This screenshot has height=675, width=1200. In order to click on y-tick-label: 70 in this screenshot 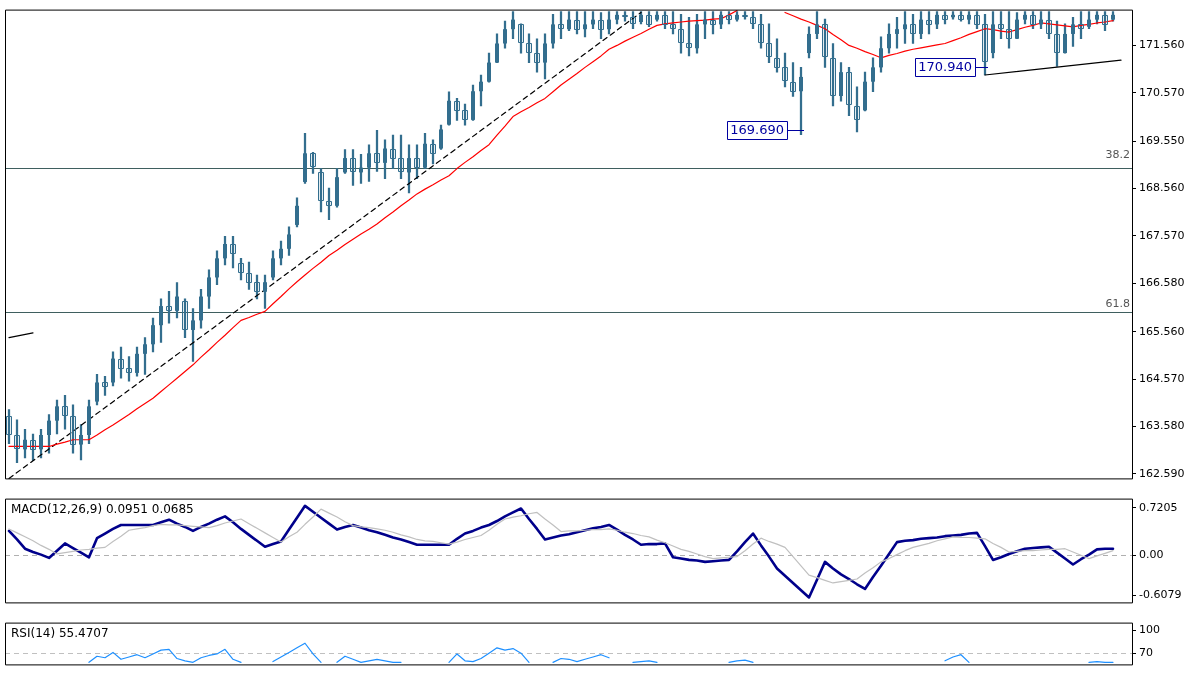, I will do `click(1146, 653)`.